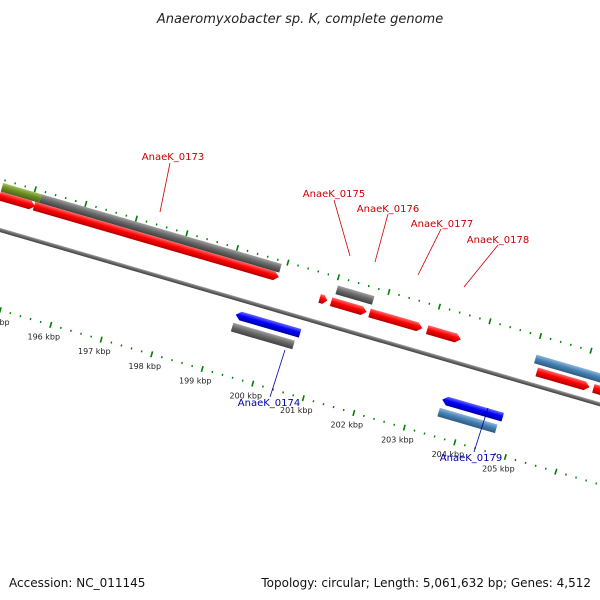 The width and height of the screenshot is (600, 600). I want to click on gene-label-anaek-0179: AnaeK_0179, so click(471, 458).